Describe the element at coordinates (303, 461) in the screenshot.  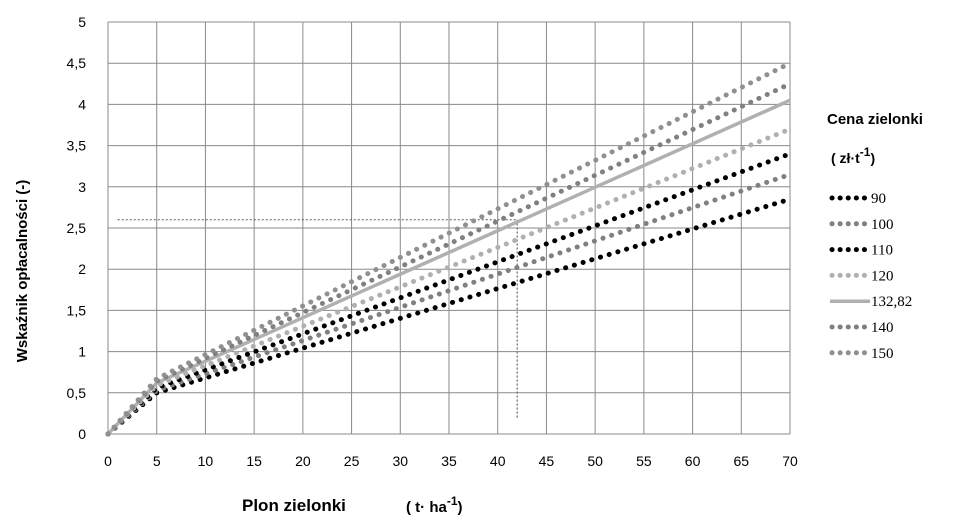
I see `x-tick-label: 20` at that location.